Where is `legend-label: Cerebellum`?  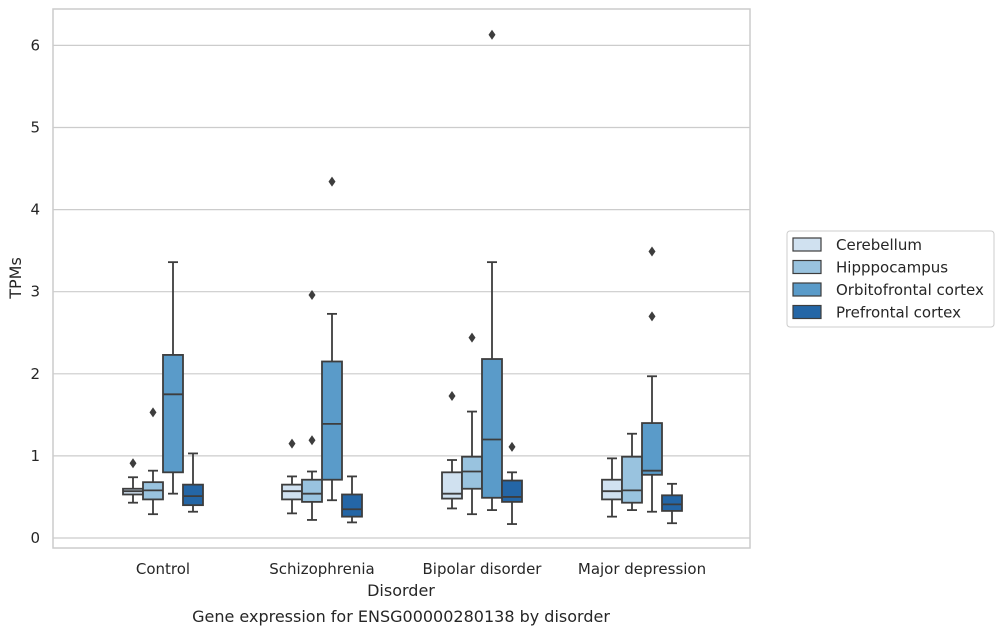
legend-label: Cerebellum is located at coordinates (879, 245).